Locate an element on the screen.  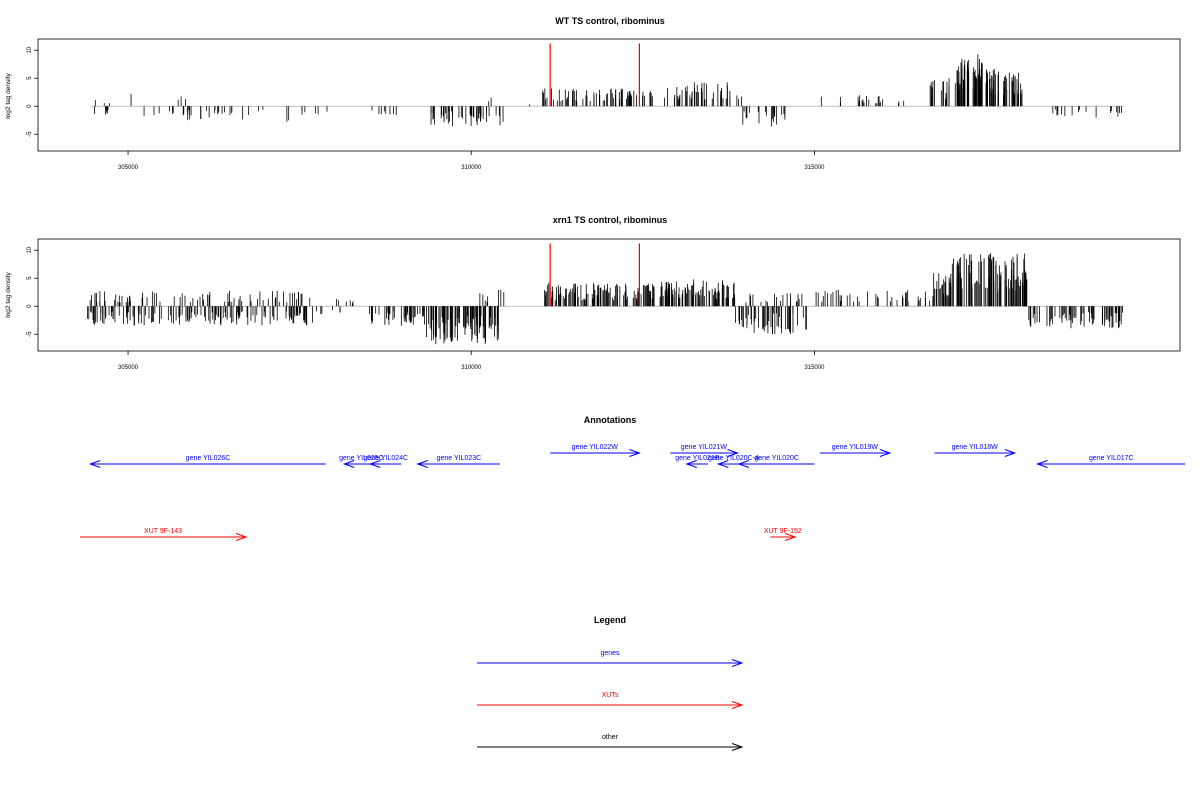
legend-label: other is located at coordinates (610, 737).